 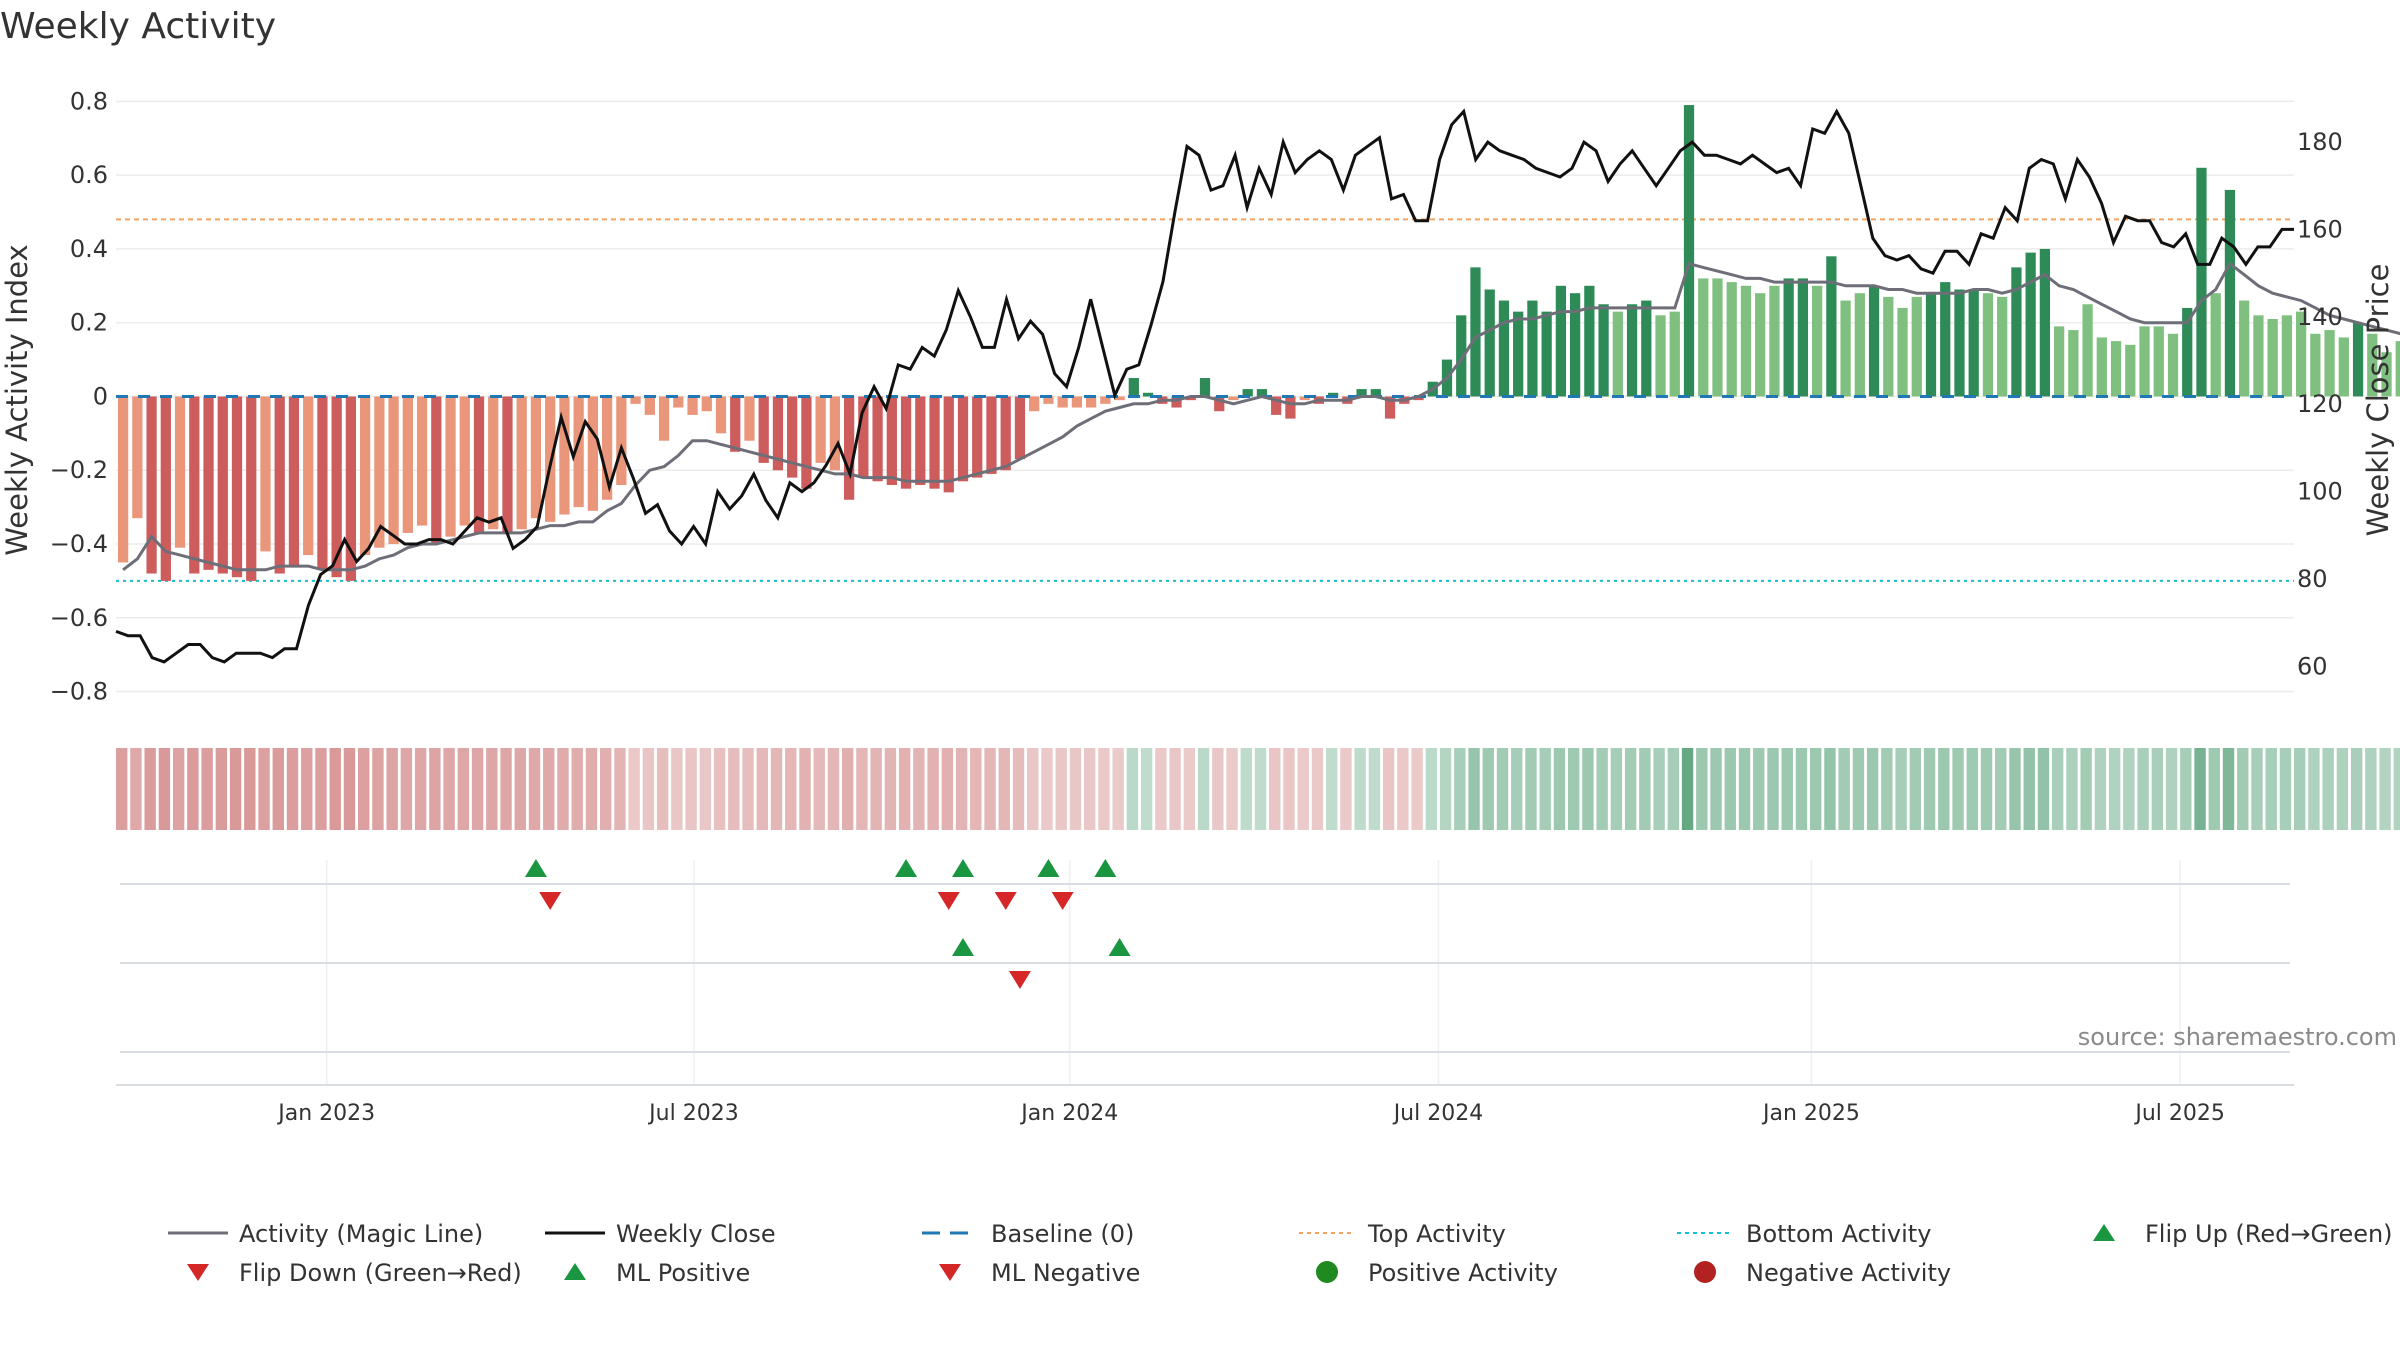 I want to click on y-tick-label: −0.6, so click(x=79, y=618).